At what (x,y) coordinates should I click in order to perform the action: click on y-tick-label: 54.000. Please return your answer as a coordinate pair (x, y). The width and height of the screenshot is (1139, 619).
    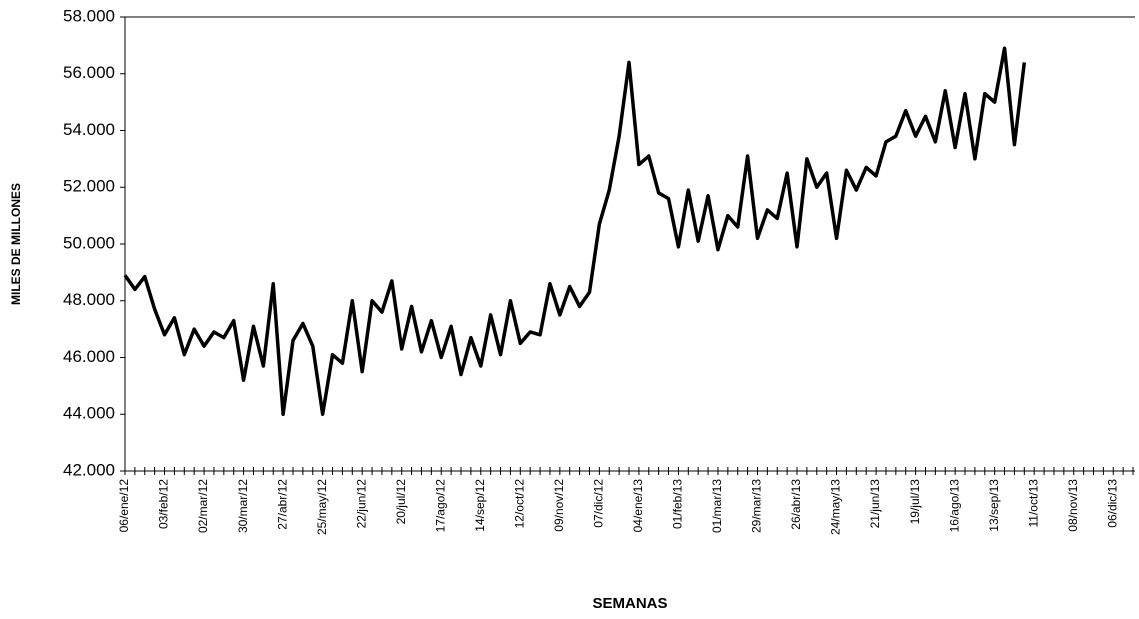
    Looking at the image, I should click on (89, 129).